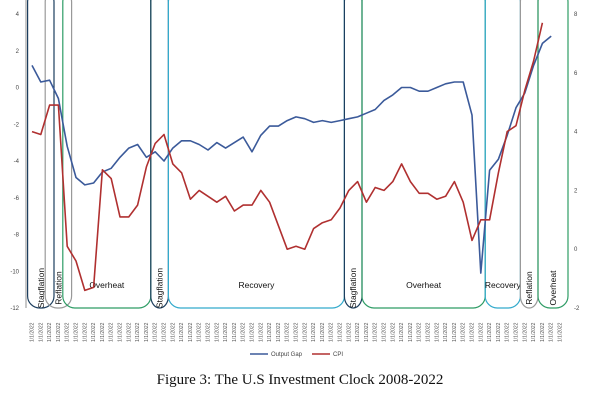 Image resolution: width=600 pixels, height=411 pixels. Describe the element at coordinates (18, 156) in the screenshot. I see `left-y-axis: 4 2 0 -2 -4 -6 -8 -10 -12` at that location.